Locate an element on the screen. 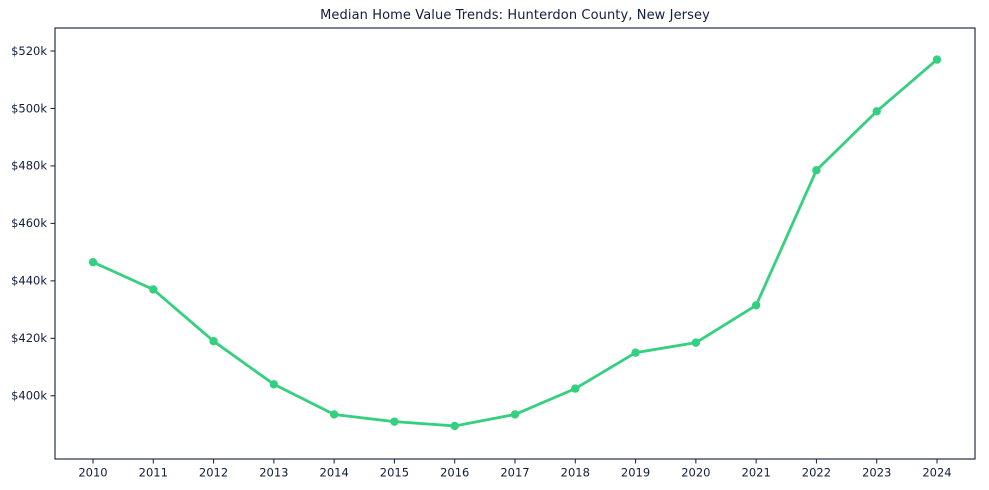 This screenshot has width=989, height=490. x-tick-label: 2018 is located at coordinates (575, 473).